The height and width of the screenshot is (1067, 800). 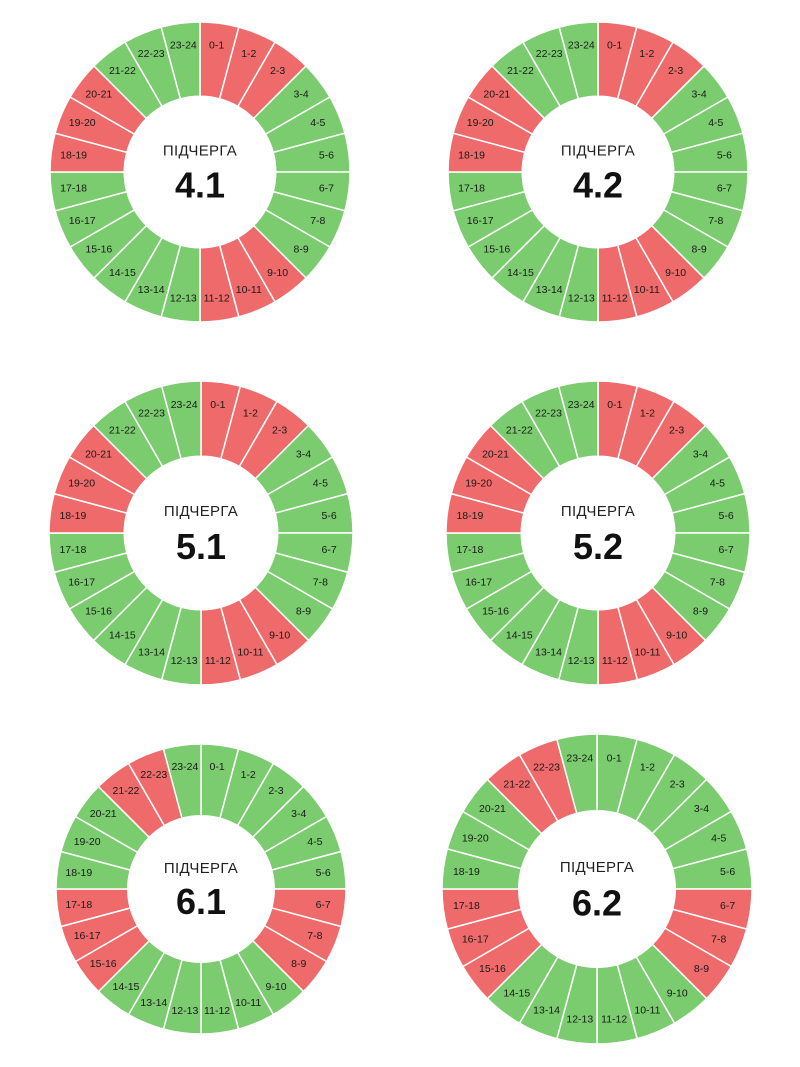 I want to click on queue-number: 5.1, so click(x=201, y=546).